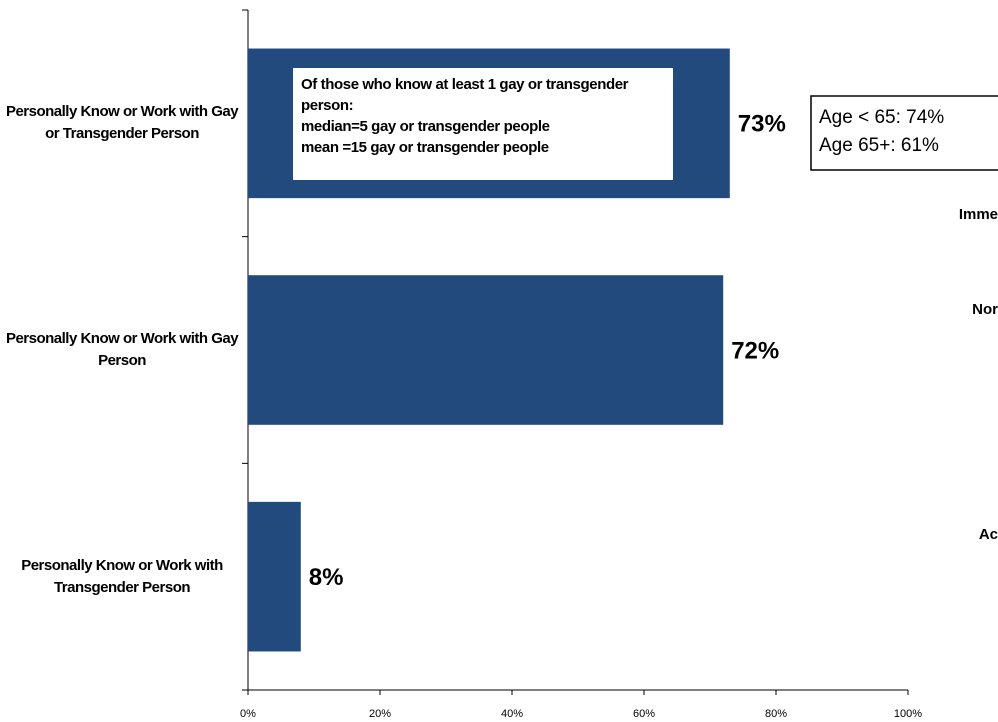 The width and height of the screenshot is (998, 722). What do you see at coordinates (512, 714) in the screenshot?
I see `x-tick-label: 40%` at bounding box center [512, 714].